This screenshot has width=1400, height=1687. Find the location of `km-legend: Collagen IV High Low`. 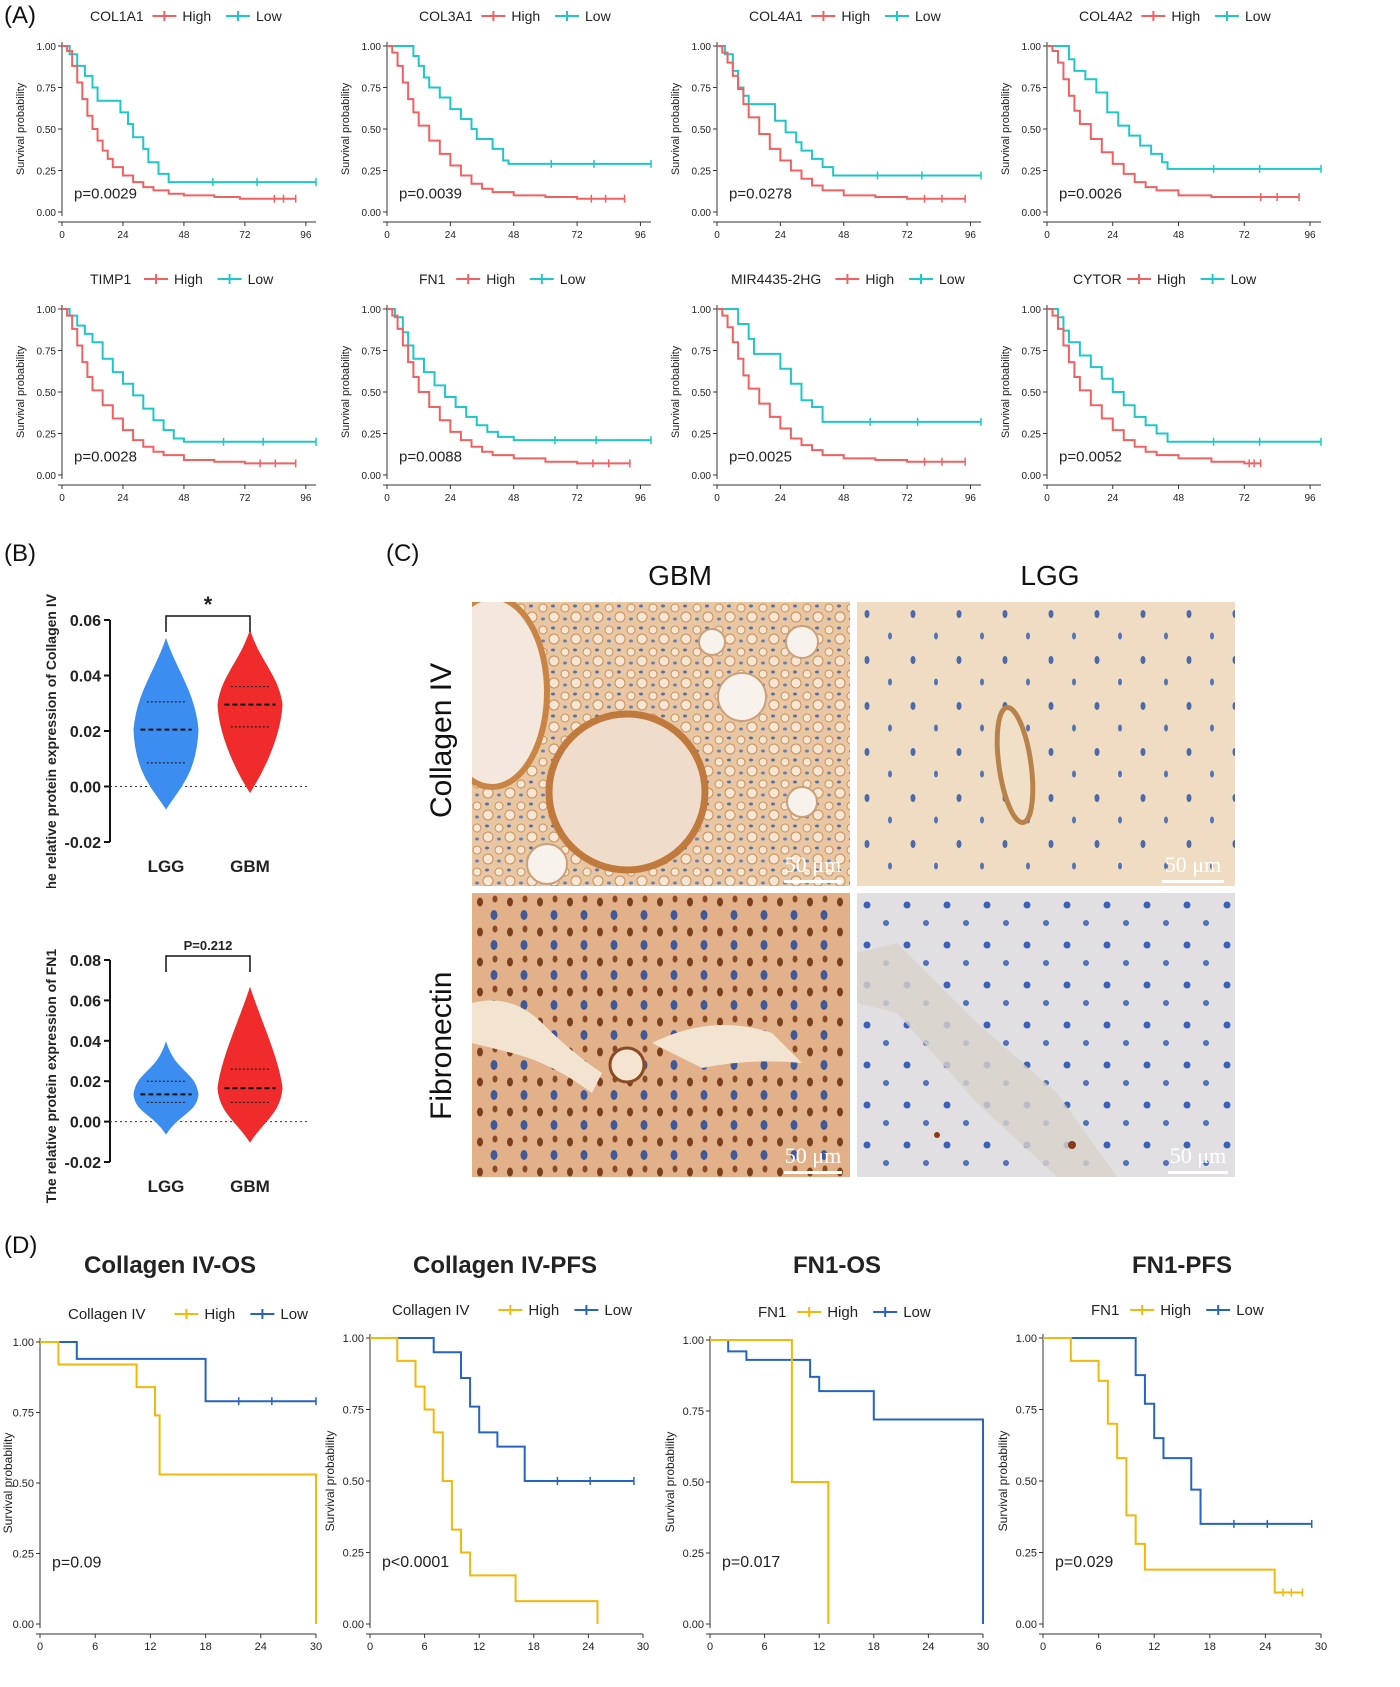

km-legend: Collagen IV High Low is located at coordinates (512, 1310).